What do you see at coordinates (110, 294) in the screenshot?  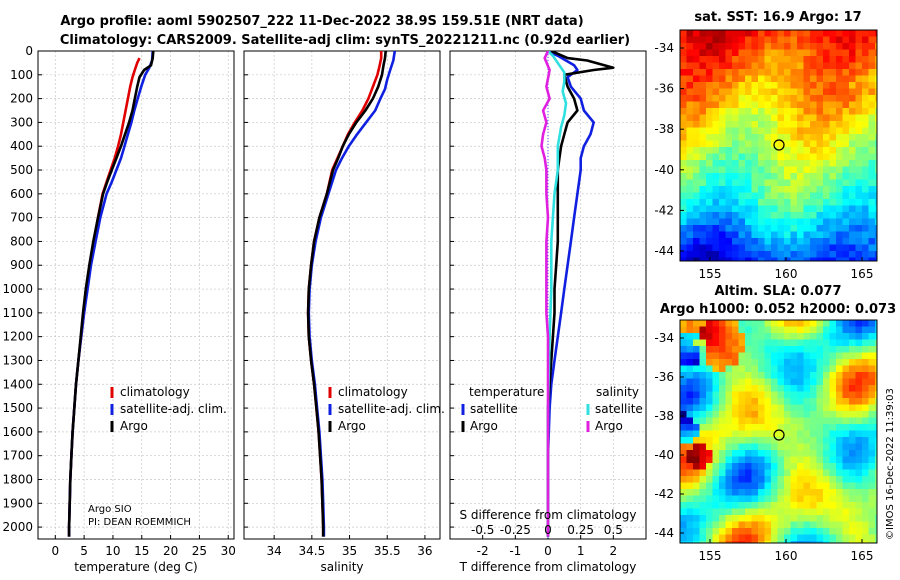 I see `series-satellite-adj-clim-` at bounding box center [110, 294].